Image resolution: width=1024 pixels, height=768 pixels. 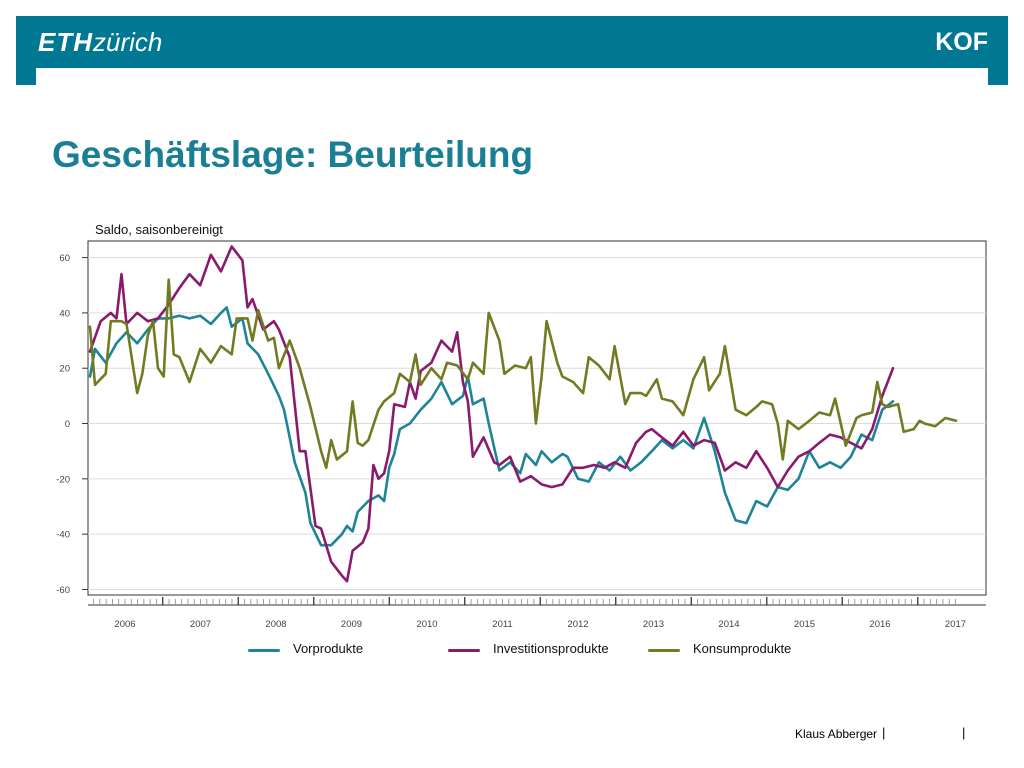 What do you see at coordinates (293, 154) in the screenshot?
I see `page-title: Geschäftslage: Beurteilung` at bounding box center [293, 154].